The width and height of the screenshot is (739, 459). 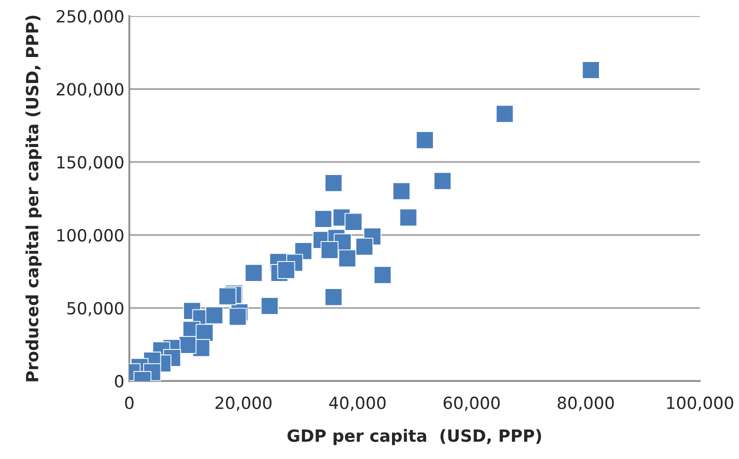 I want to click on y-tick-label: 50,000, so click(x=95, y=309).